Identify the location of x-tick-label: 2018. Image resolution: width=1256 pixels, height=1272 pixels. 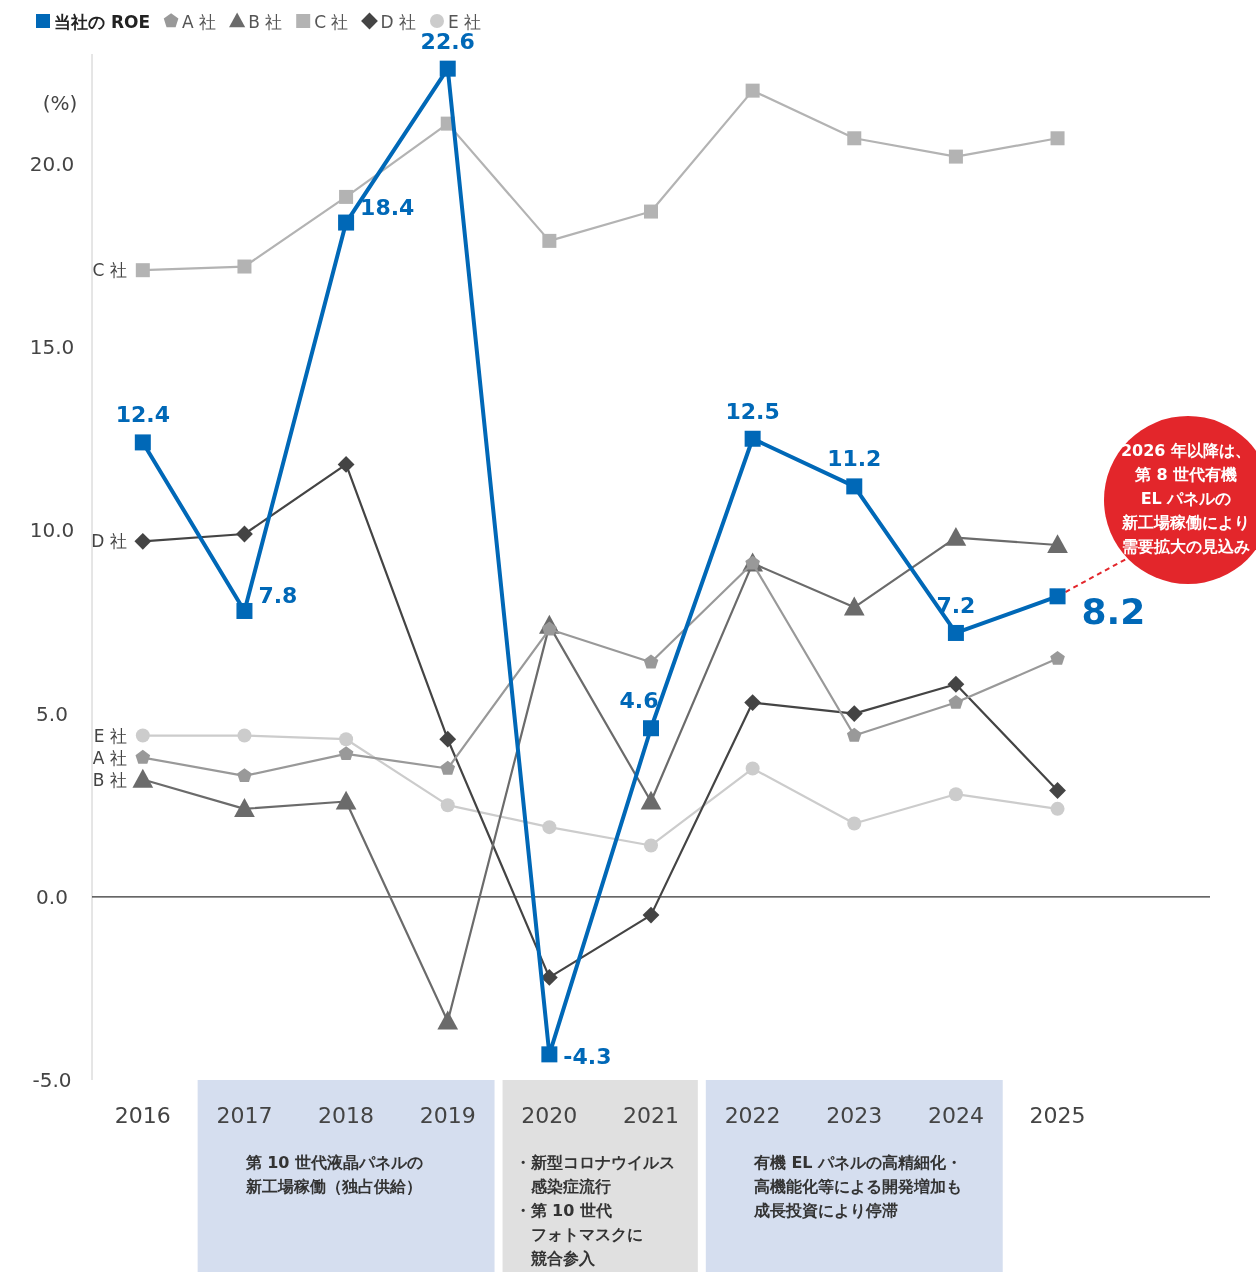
(346, 1115).